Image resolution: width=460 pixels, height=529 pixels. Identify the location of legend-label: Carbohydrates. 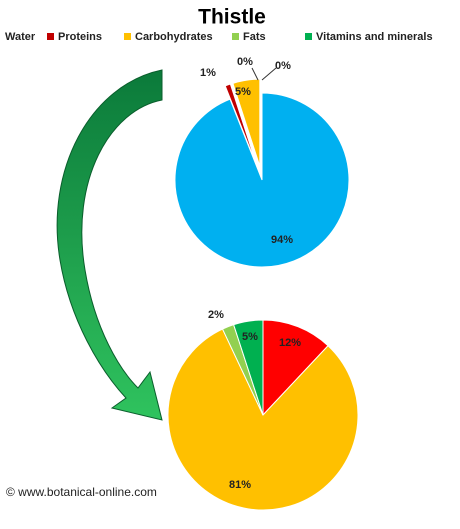
(174, 37).